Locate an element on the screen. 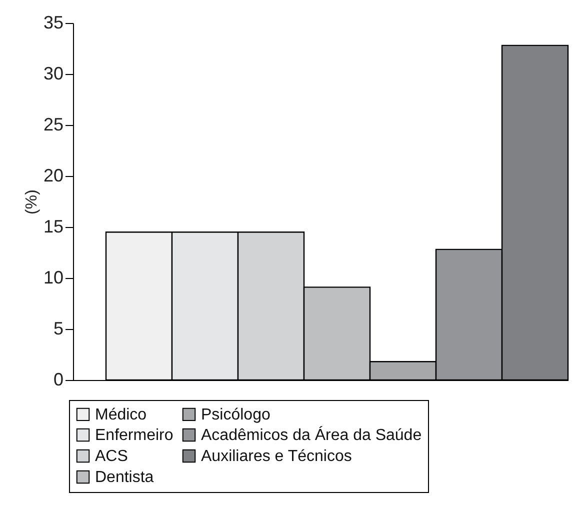 Image resolution: width=581 pixels, height=525 pixels. y-axis-title: (%) is located at coordinates (31, 202).